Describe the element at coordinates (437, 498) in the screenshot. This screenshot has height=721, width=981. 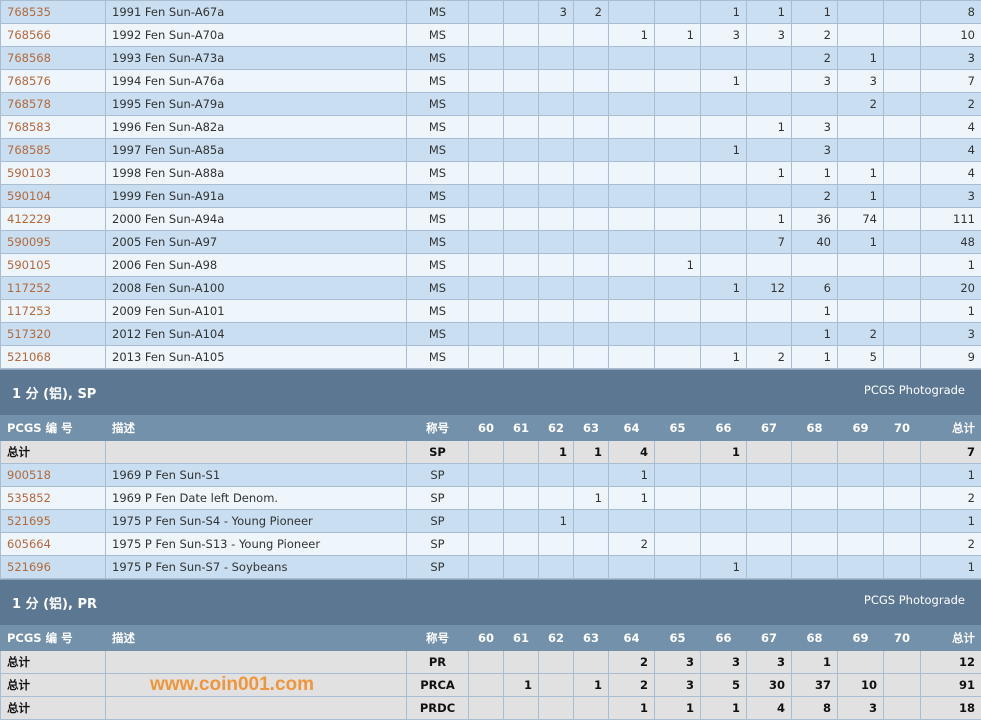
I see `designation-cell: SP` at that location.